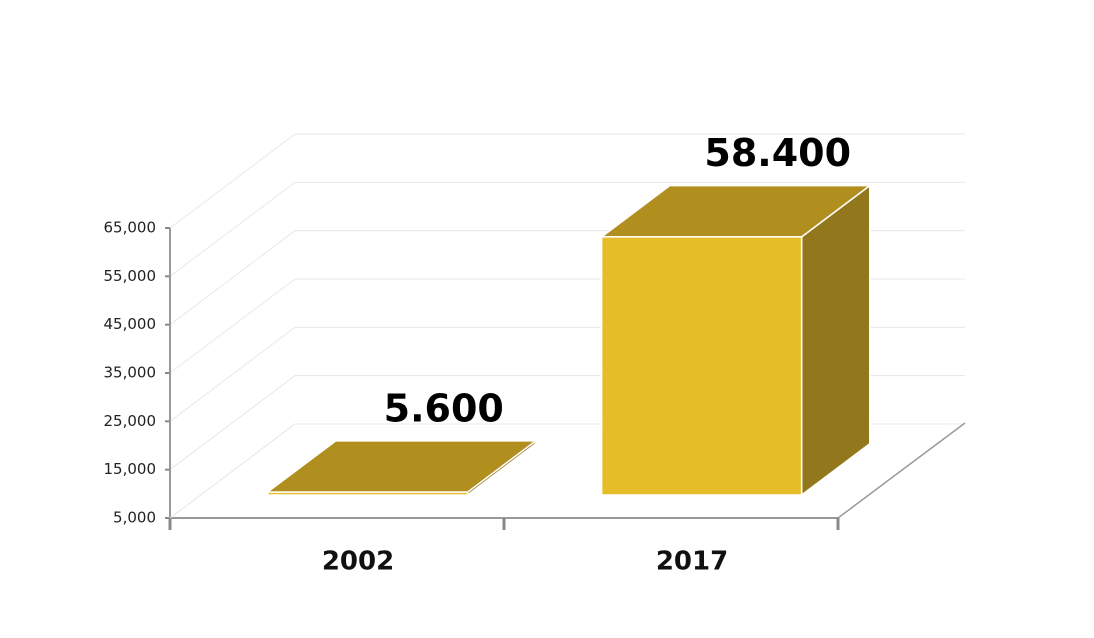 The width and height of the screenshot is (1094, 638). Describe the element at coordinates (130, 469) in the screenshot. I see `y-tick-label: 15,000` at that location.